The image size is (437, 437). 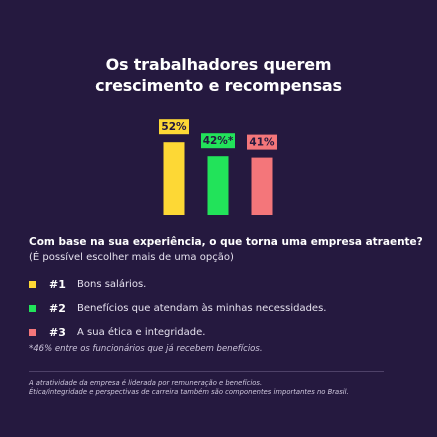 I want to click on legend-rank-3: #3, so click(x=57, y=332).